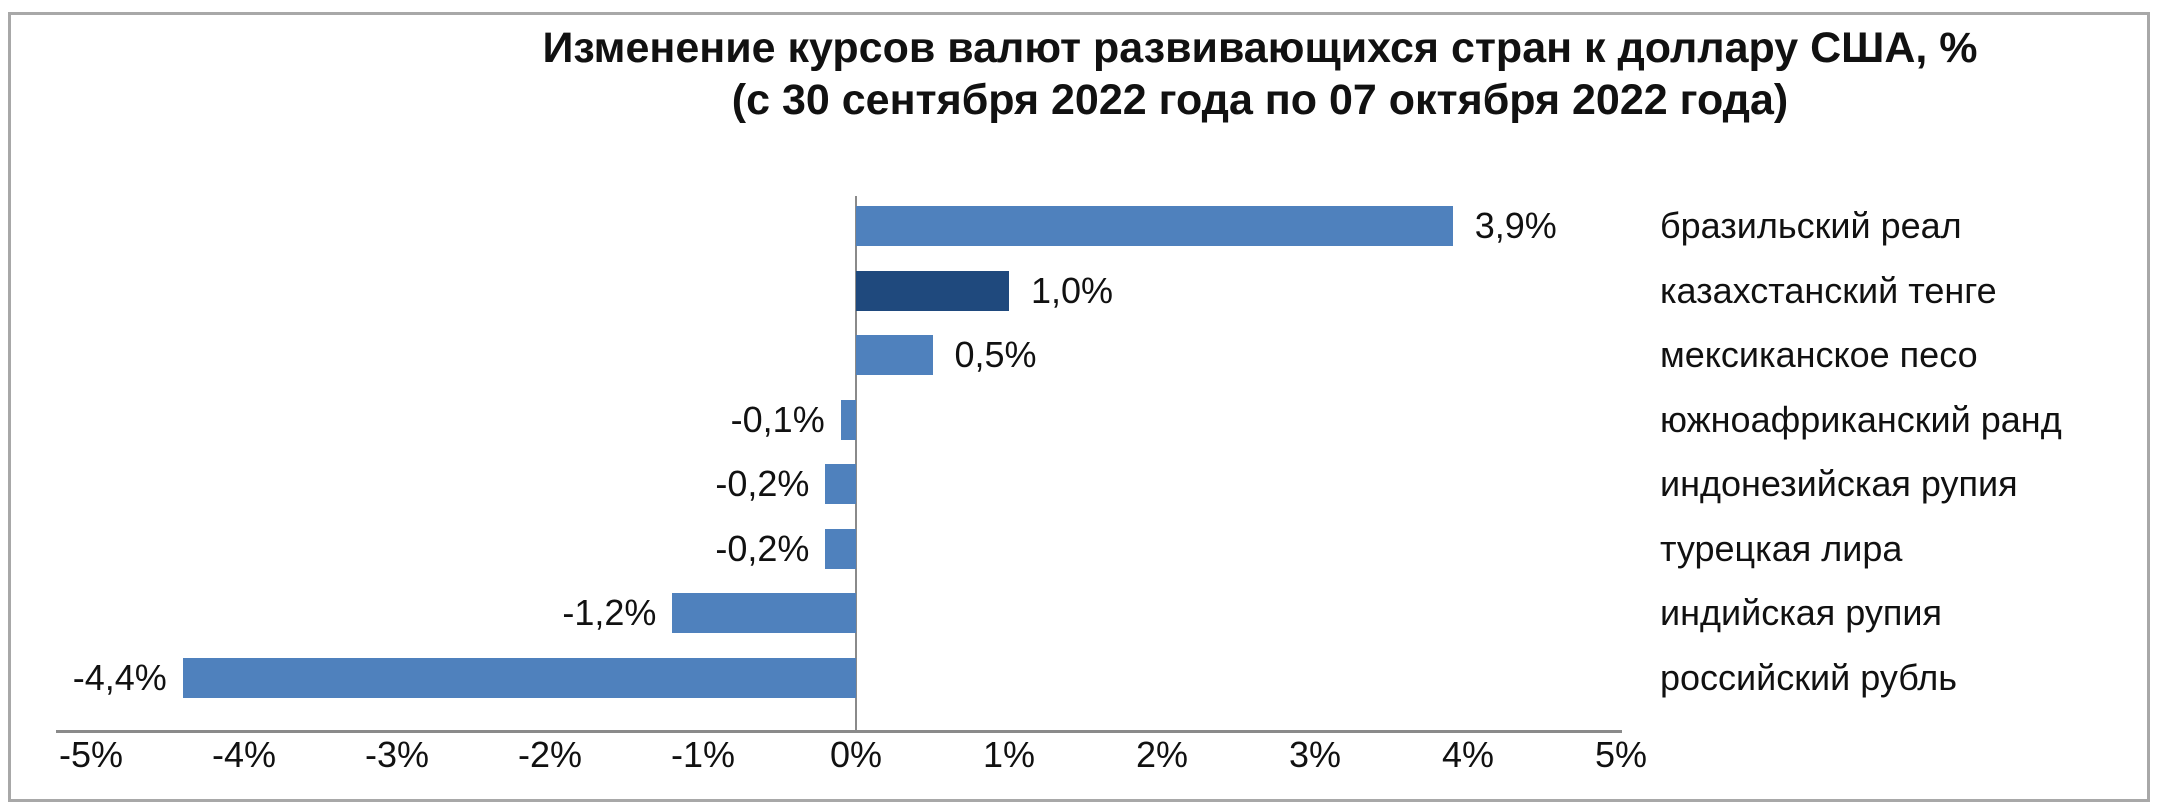 Image resolution: width=2160 pixels, height=810 pixels. What do you see at coordinates (550, 754) in the screenshot?
I see `x-tick-label: -2%` at bounding box center [550, 754].